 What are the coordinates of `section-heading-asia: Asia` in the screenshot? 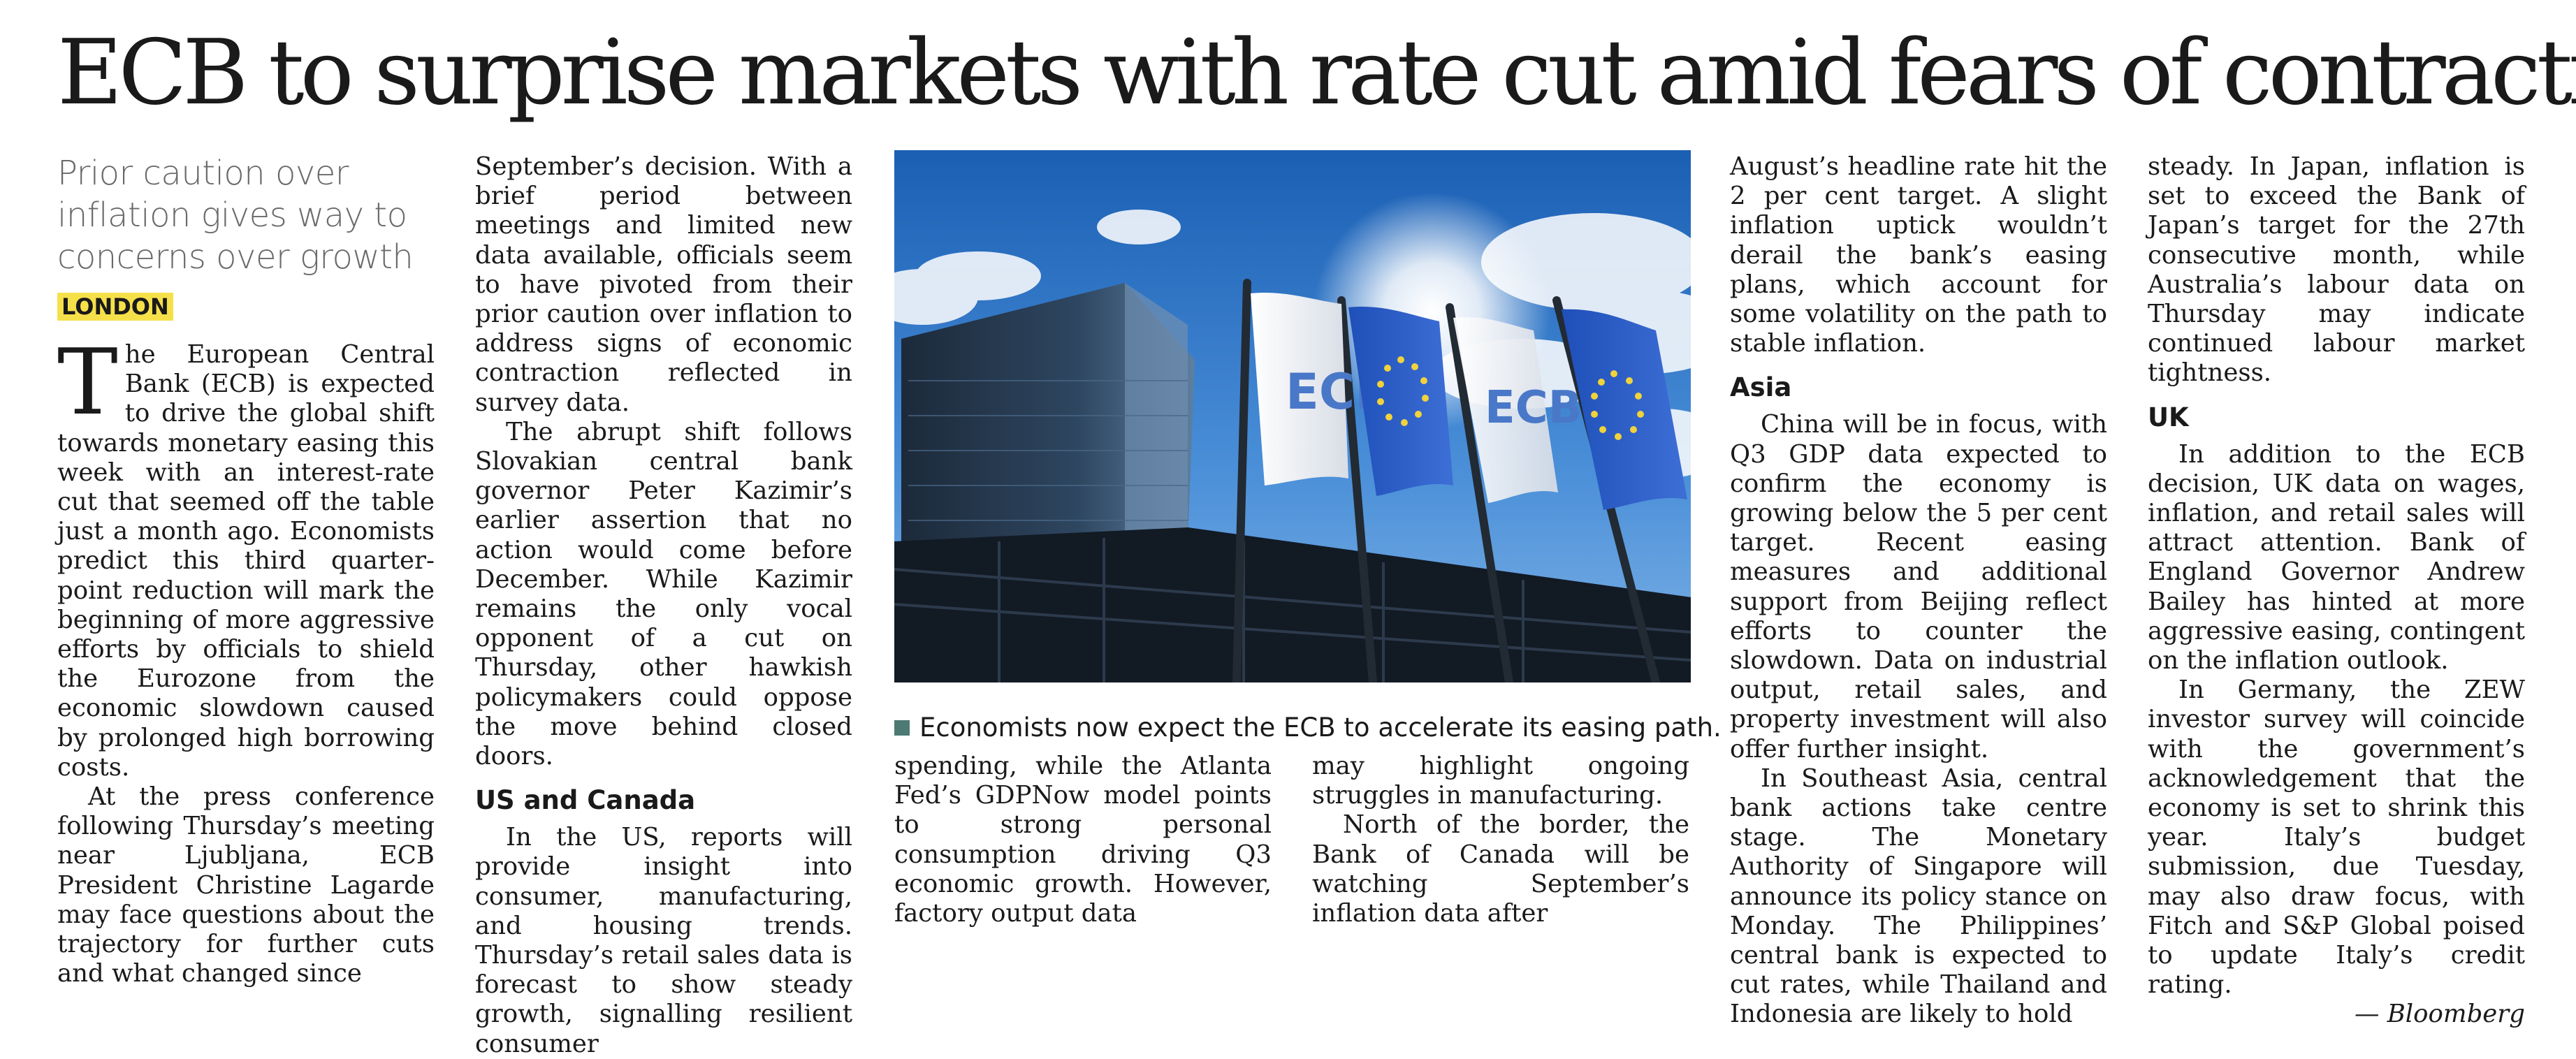 It's located at (1761, 387).